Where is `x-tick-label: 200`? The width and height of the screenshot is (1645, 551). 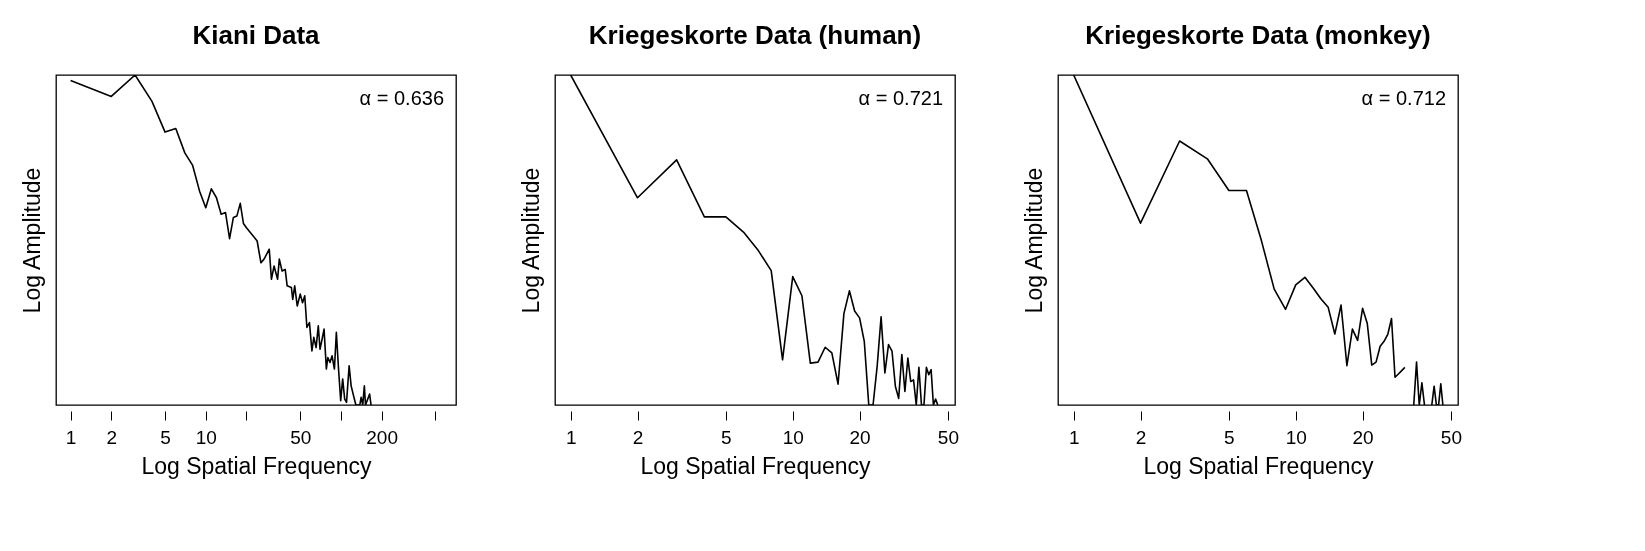
x-tick-label: 200 is located at coordinates (382, 437).